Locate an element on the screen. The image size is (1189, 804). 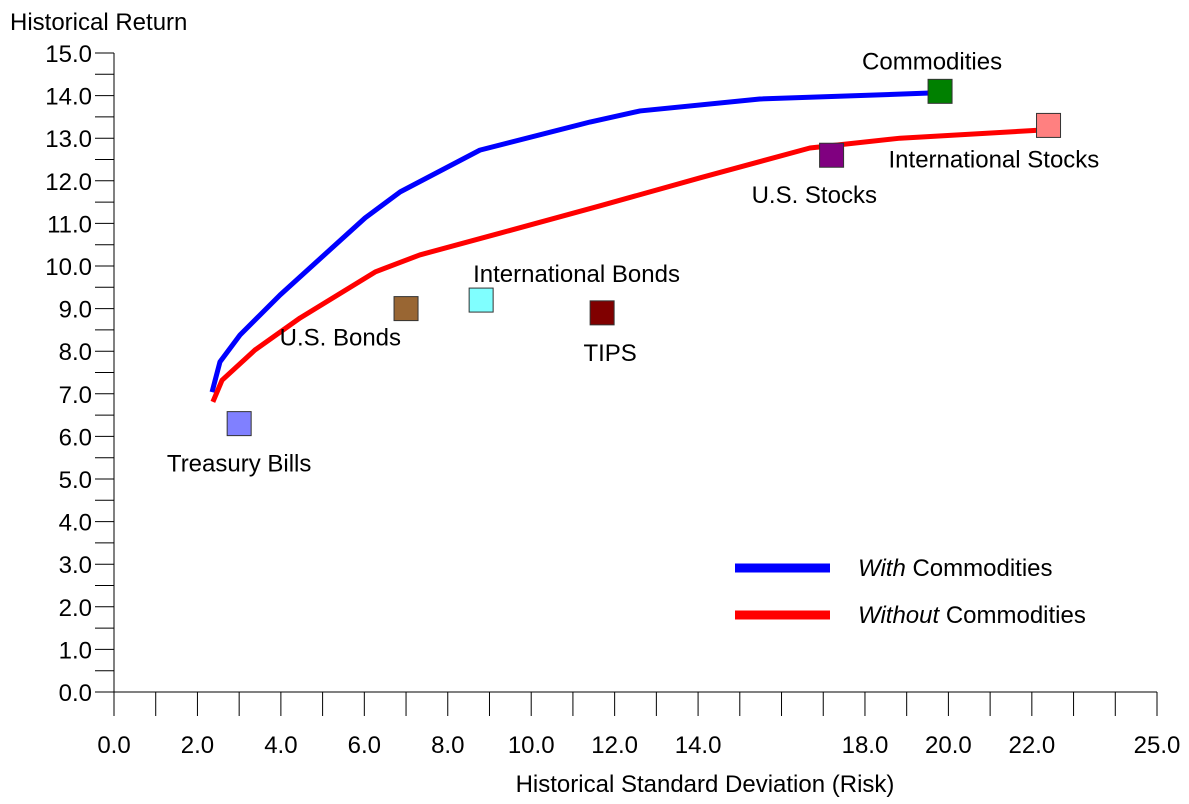
x-tick-label: 25.0 is located at coordinates (1157, 745).